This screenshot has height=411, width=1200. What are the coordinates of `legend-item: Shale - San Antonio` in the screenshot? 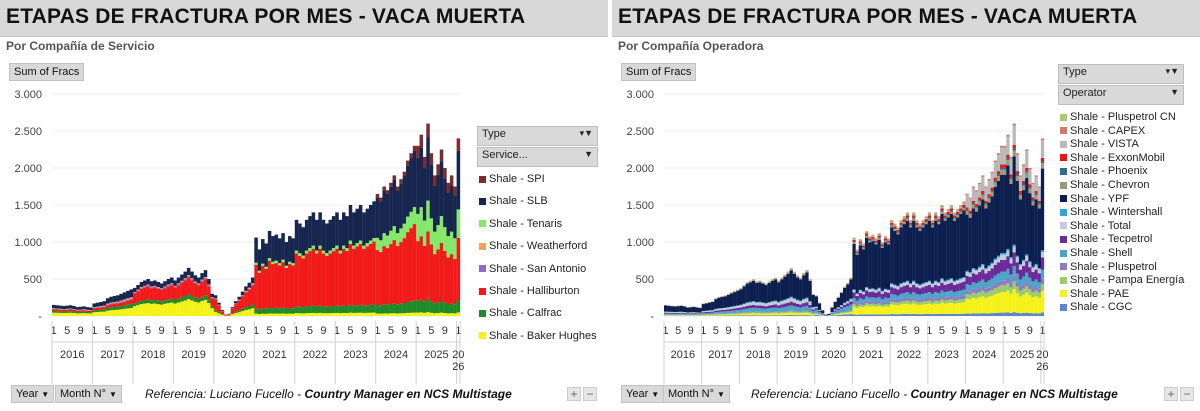 It's located at (532, 269).